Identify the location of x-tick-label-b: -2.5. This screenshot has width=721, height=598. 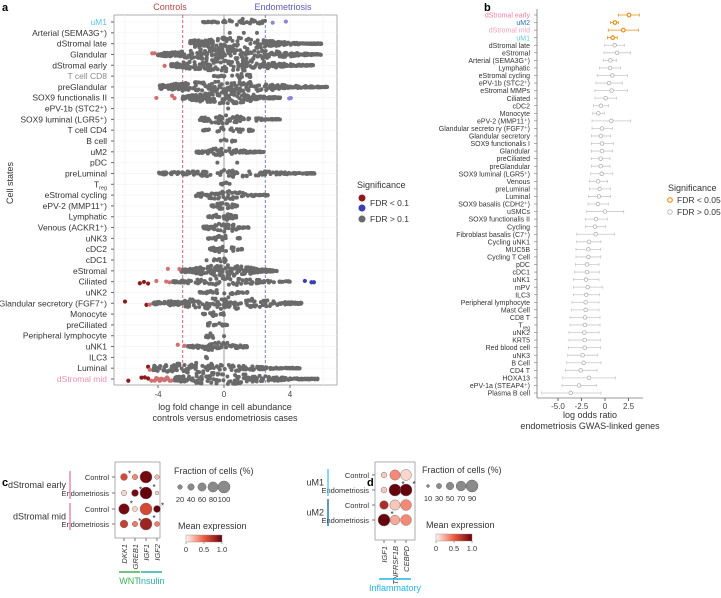
(582, 406).